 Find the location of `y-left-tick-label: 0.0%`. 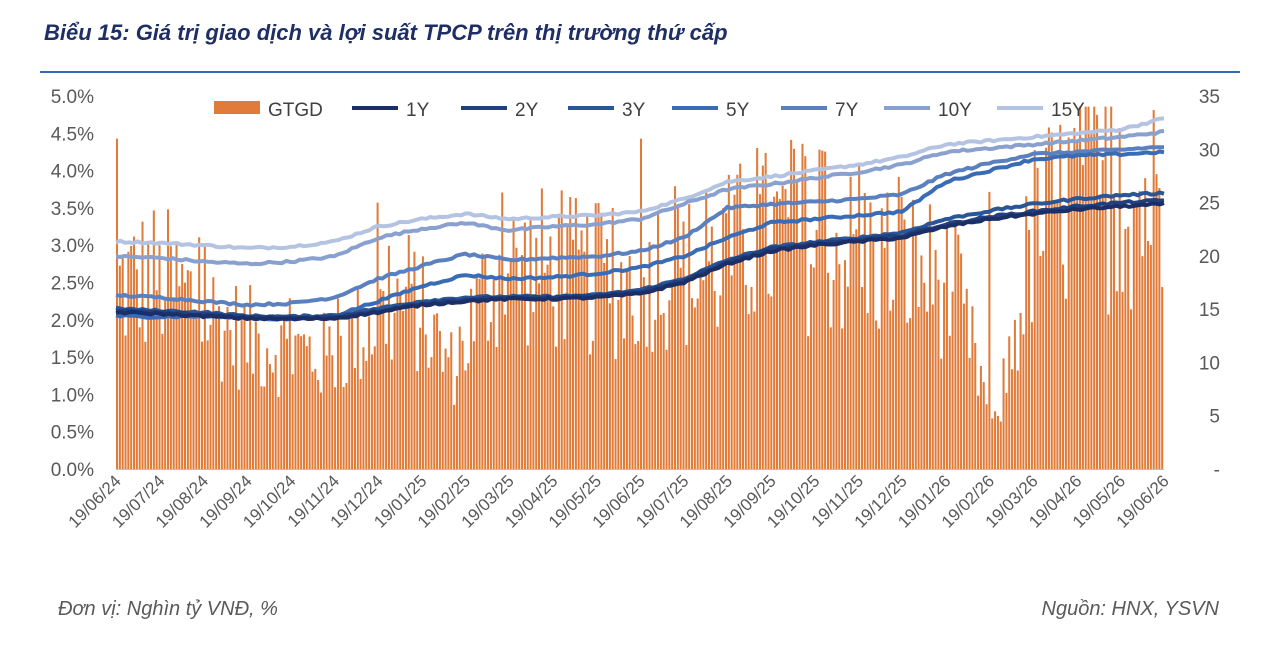

y-left-tick-label: 0.0% is located at coordinates (72, 470).